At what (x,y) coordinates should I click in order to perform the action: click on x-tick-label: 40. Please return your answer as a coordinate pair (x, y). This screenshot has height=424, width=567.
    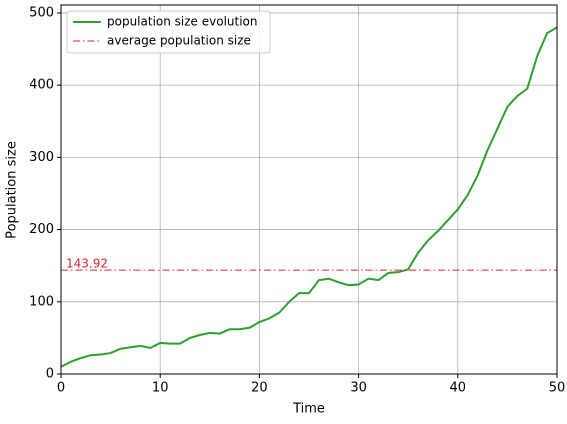
    Looking at the image, I should click on (458, 388).